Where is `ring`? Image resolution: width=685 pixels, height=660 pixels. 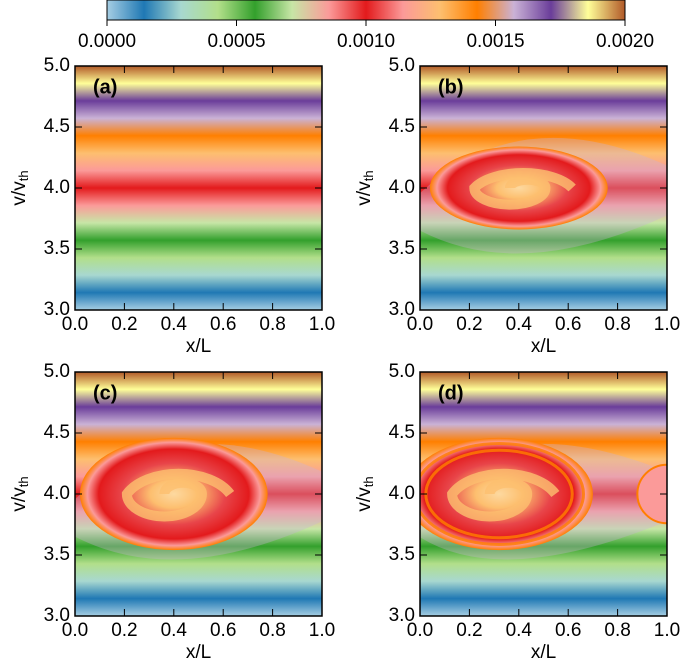
ring is located at coordinates (502, 494).